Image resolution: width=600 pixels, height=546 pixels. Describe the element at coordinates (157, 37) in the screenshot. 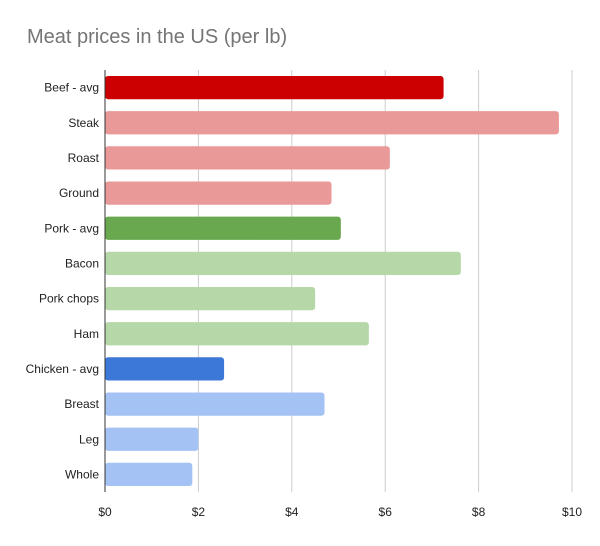

I see `chart-title: Meat prices in the US (per lb)` at that location.